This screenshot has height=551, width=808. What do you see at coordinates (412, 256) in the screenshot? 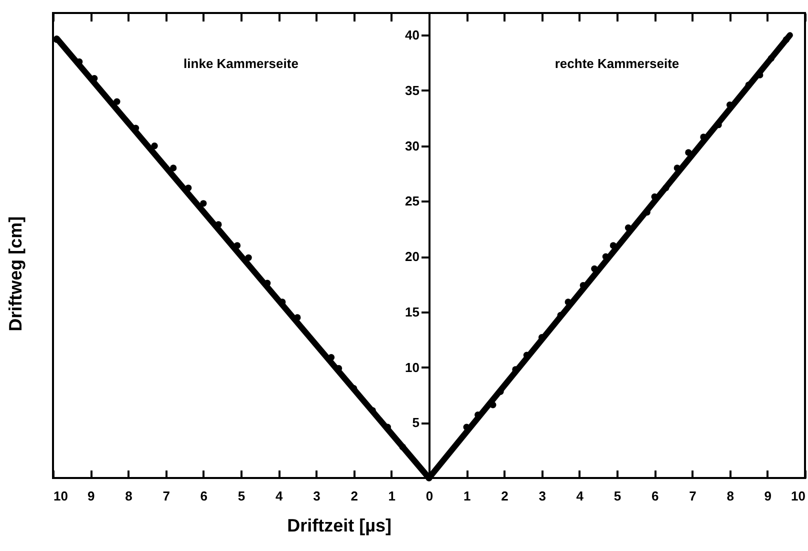
I see `y-tick-label: 20` at bounding box center [412, 256].